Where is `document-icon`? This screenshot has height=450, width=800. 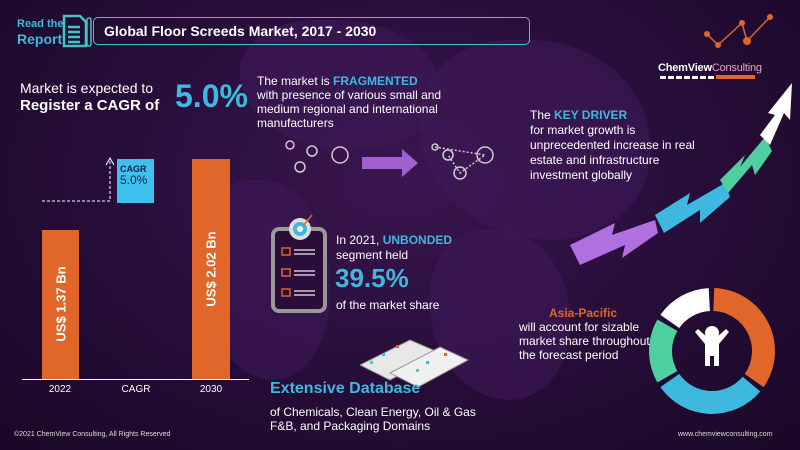 document-icon is located at coordinates (77, 31).